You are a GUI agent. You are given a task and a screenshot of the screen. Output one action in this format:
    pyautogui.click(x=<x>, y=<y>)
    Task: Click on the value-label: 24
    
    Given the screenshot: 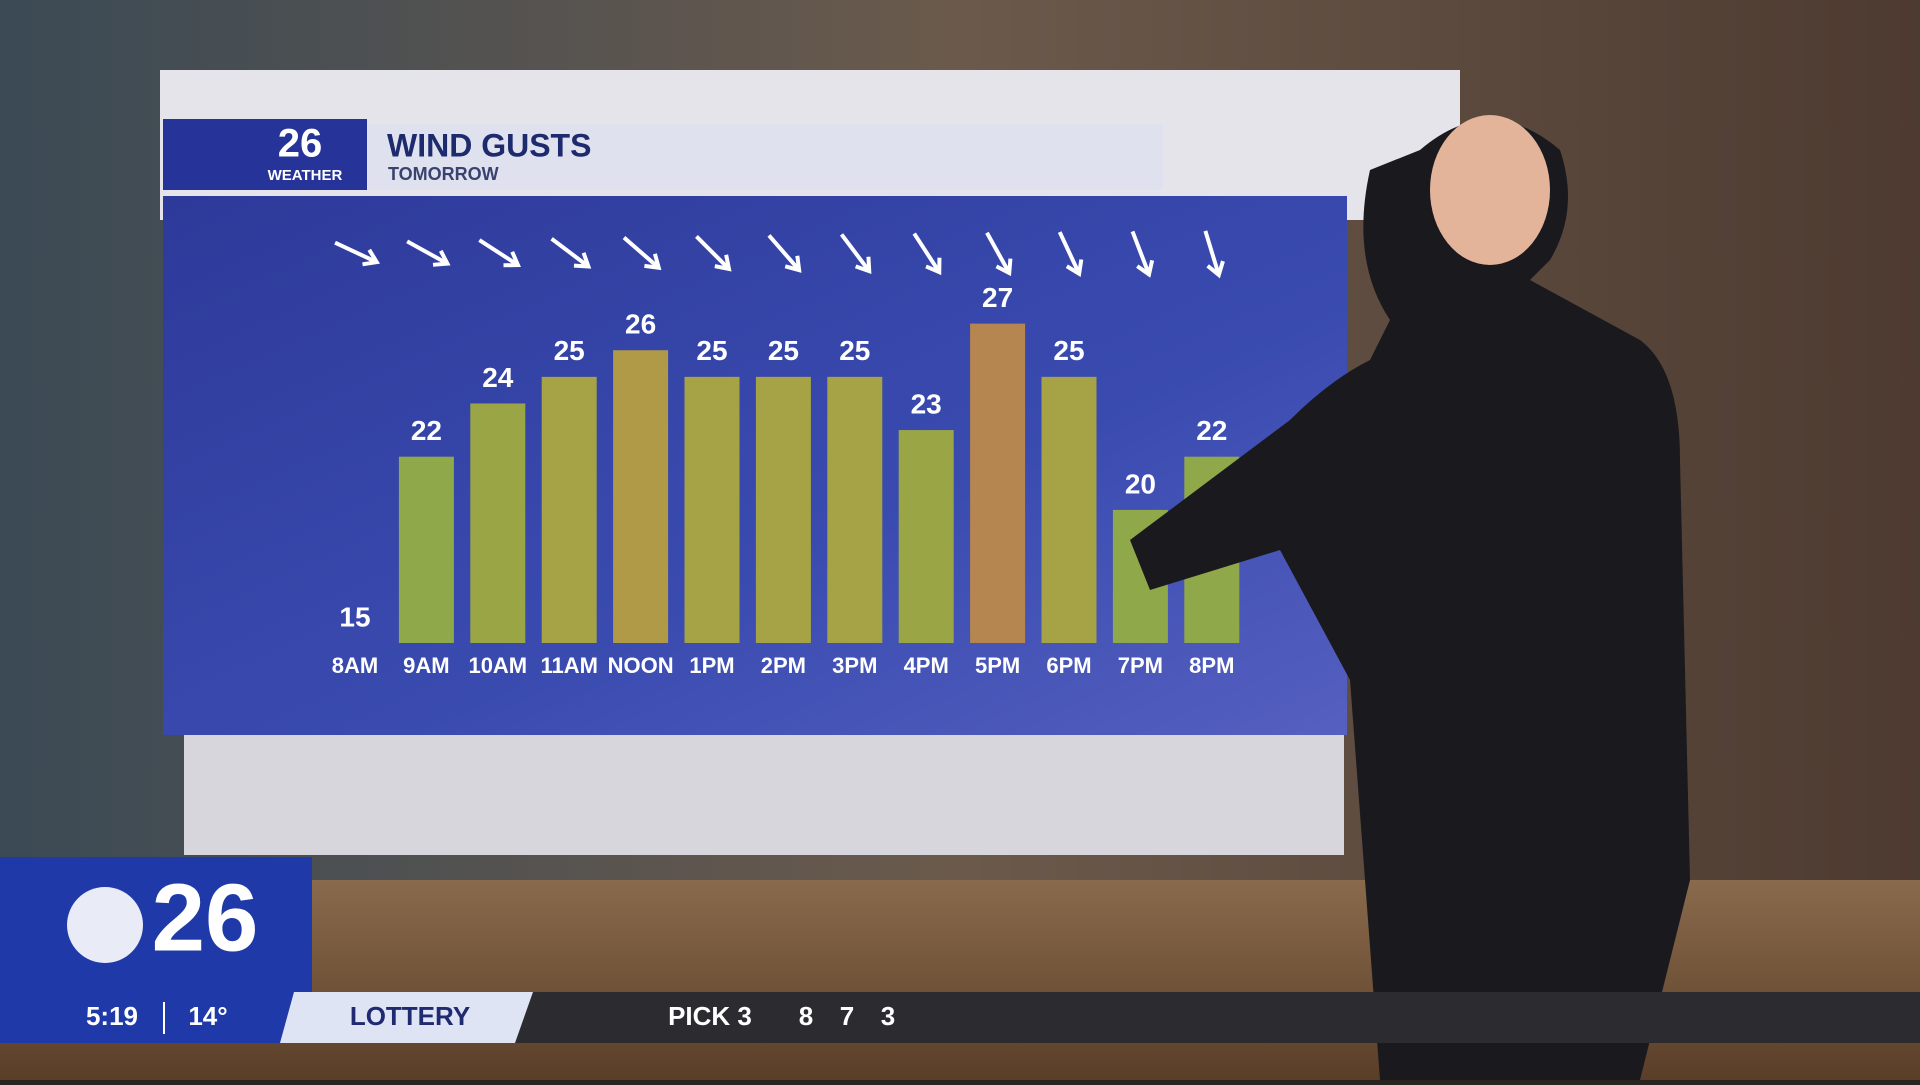 What is the action you would take?
    pyautogui.click(x=498, y=377)
    